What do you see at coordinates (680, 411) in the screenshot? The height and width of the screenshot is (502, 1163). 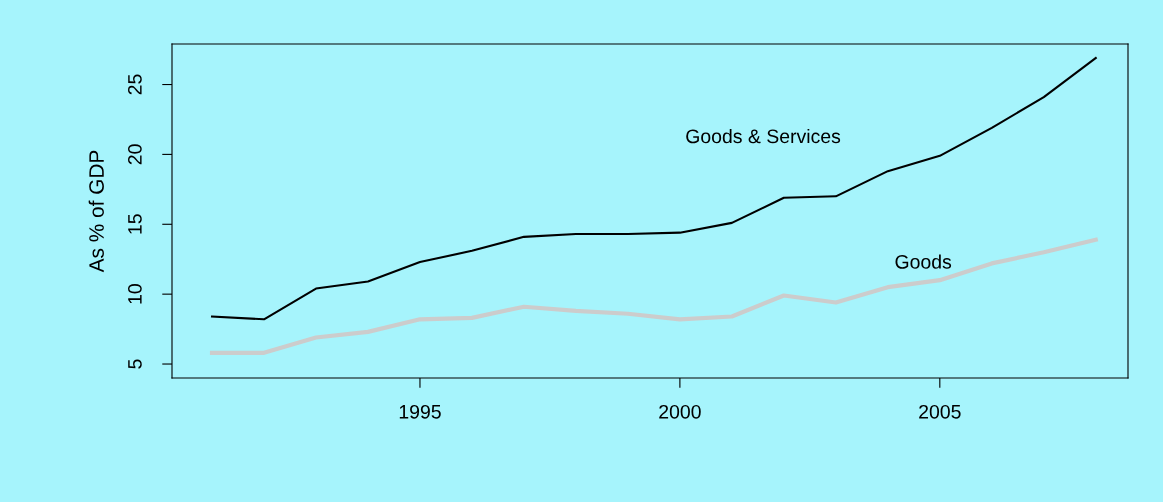 I see `x-tick-label: 2000` at bounding box center [680, 411].